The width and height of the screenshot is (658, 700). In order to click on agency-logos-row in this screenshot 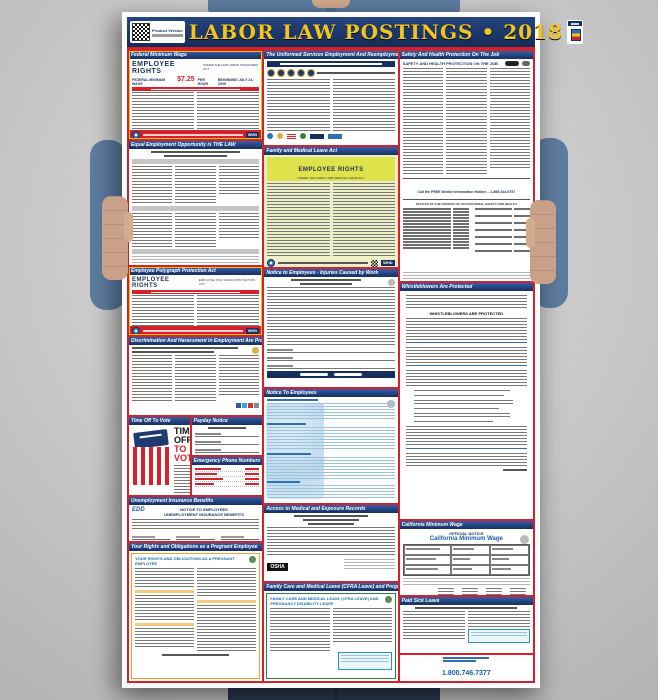, I will do `click(330, 136)`.